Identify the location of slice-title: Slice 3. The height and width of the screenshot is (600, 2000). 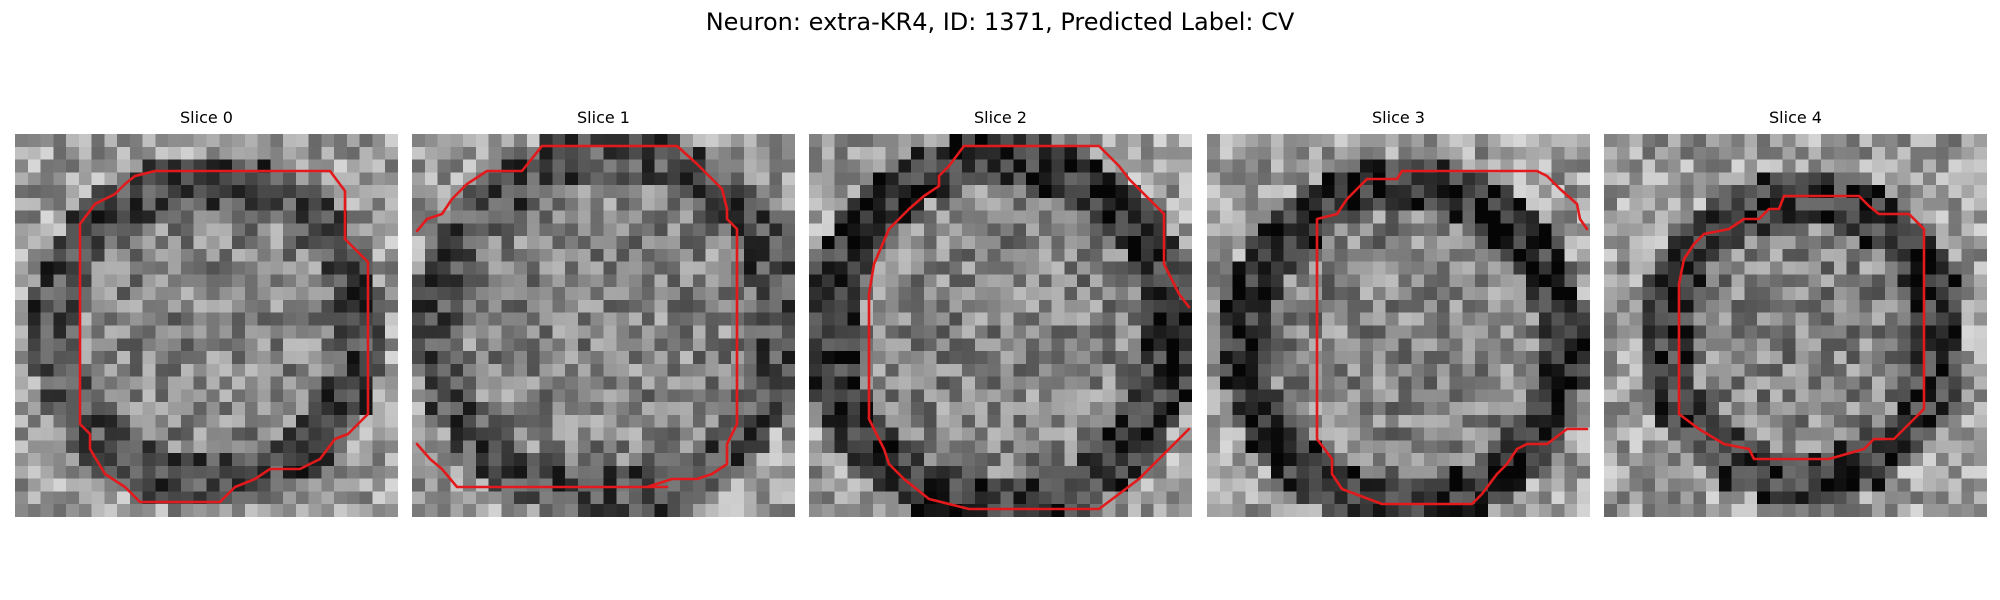
(1398, 117).